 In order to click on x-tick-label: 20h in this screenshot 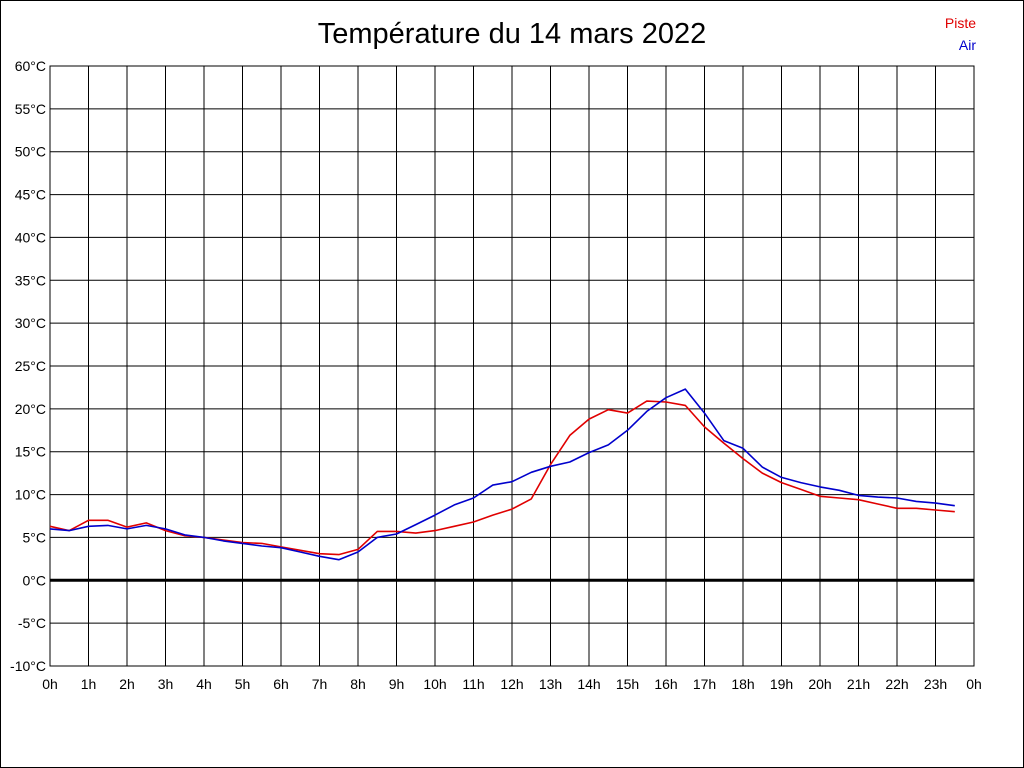, I will do `click(819, 684)`.